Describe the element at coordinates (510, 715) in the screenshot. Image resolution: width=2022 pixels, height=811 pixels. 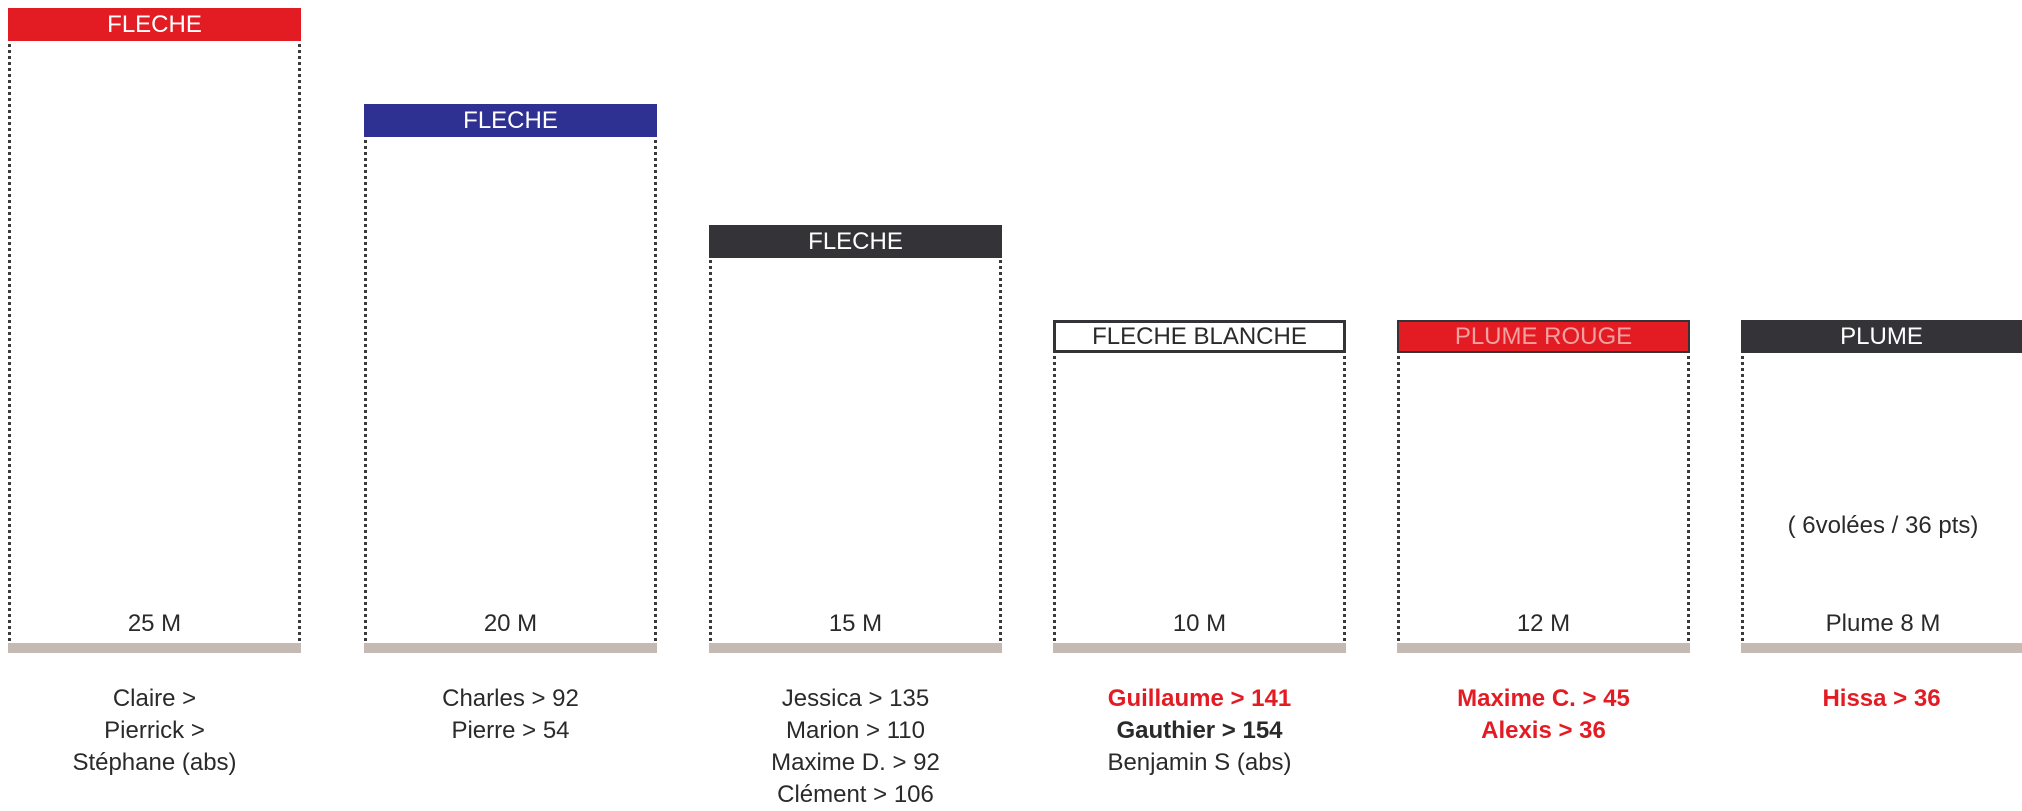
I see `archer-list: Charles > 92 Pierre > 54` at that location.